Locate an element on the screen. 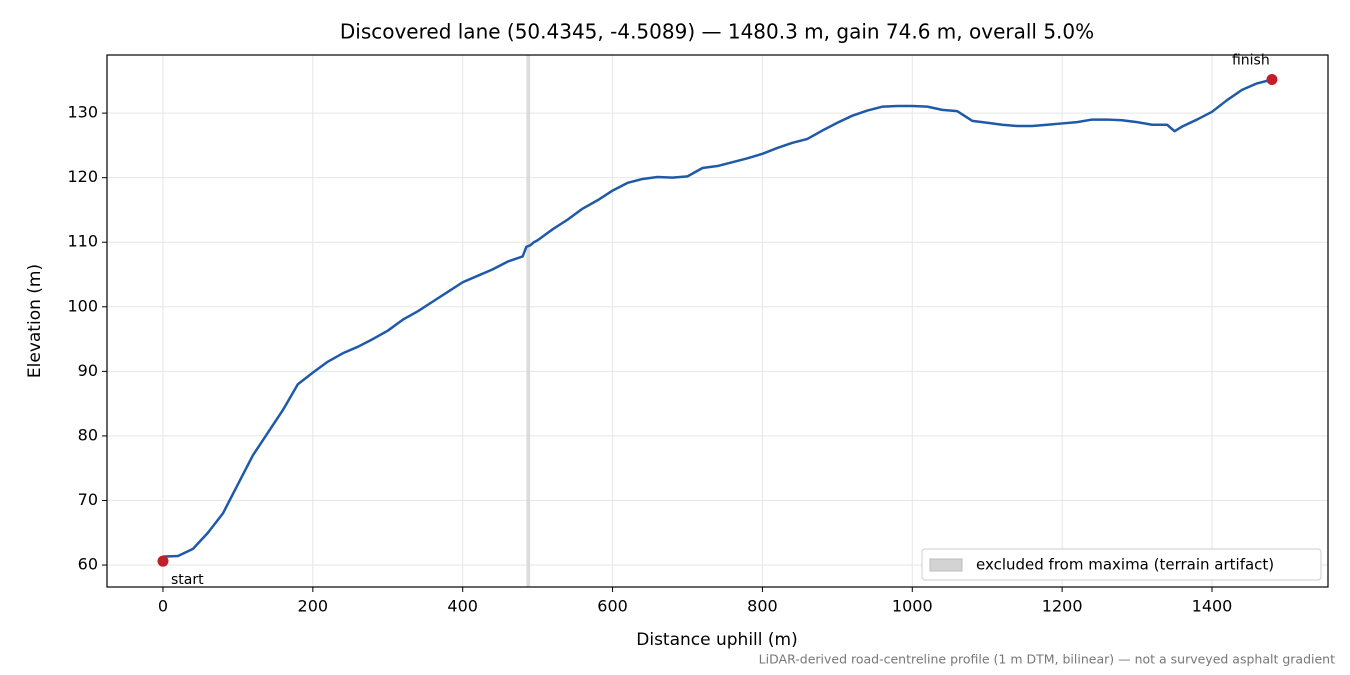 The image size is (1350, 675). y-tick-label: 110 is located at coordinates (82, 241).